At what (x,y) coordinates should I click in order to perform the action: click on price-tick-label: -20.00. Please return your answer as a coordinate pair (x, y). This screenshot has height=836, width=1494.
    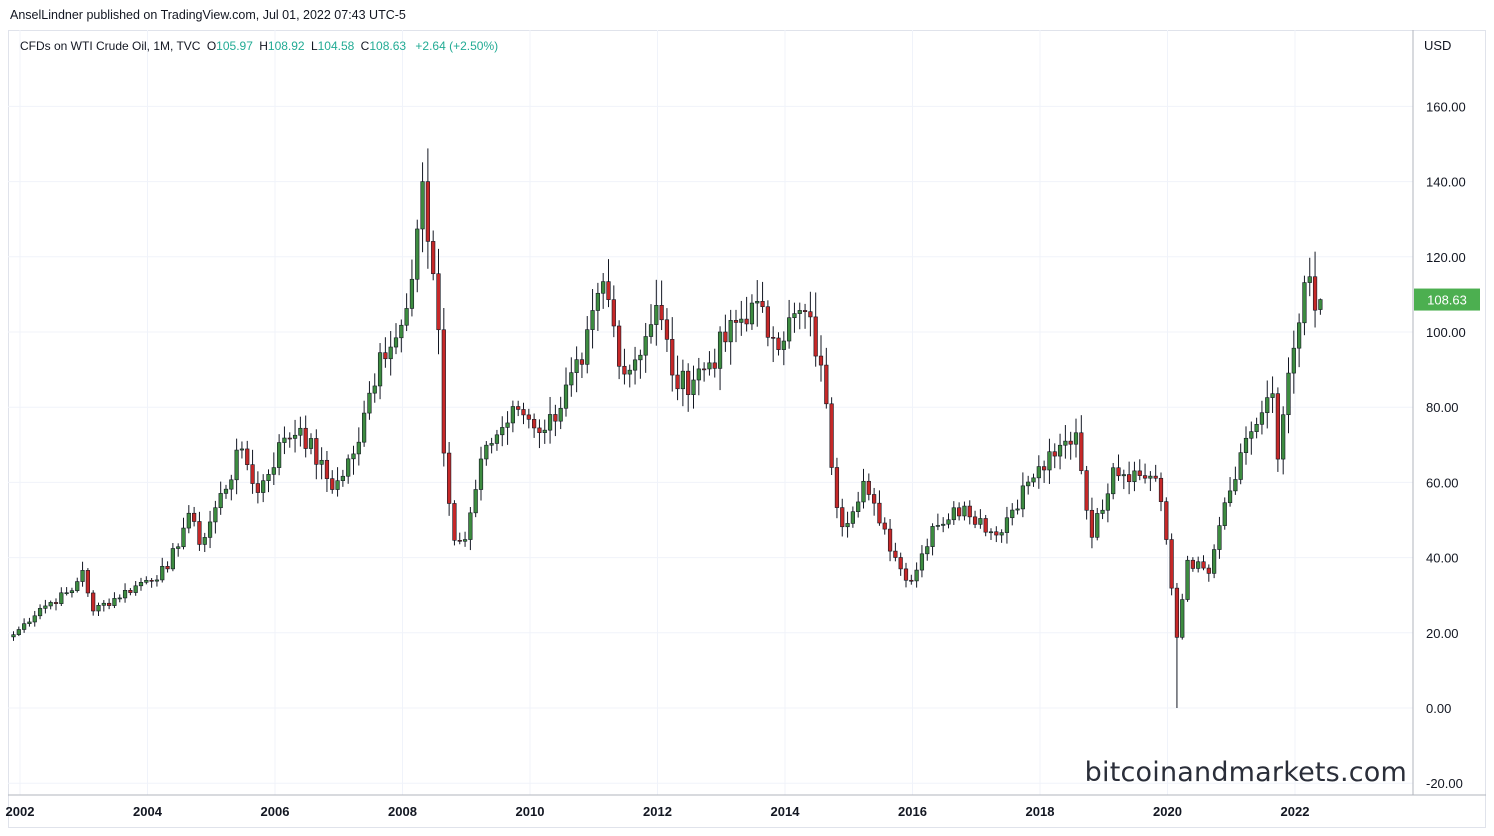
    Looking at the image, I should click on (1444, 783).